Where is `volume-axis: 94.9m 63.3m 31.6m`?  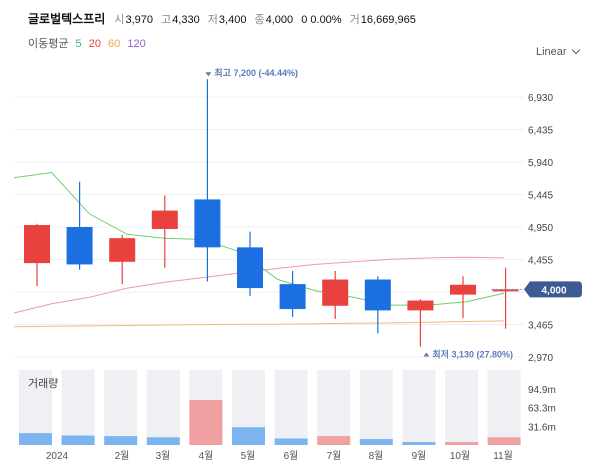
volume-axis: 94.9m 63.3m 31.6m is located at coordinates (542, 409).